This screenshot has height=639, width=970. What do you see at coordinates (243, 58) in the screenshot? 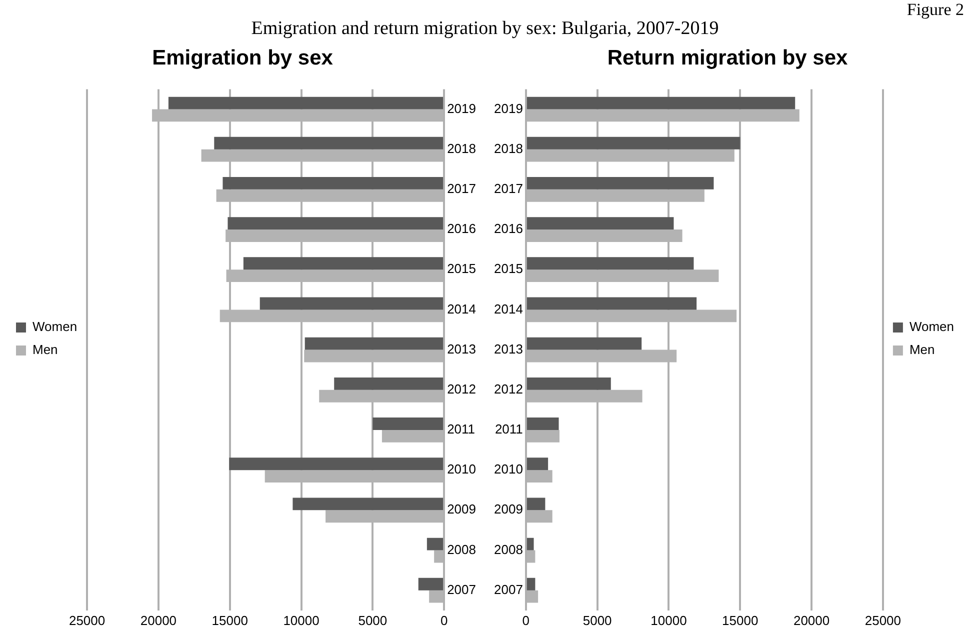
I see `chart-title: Emigration by sex` at bounding box center [243, 58].